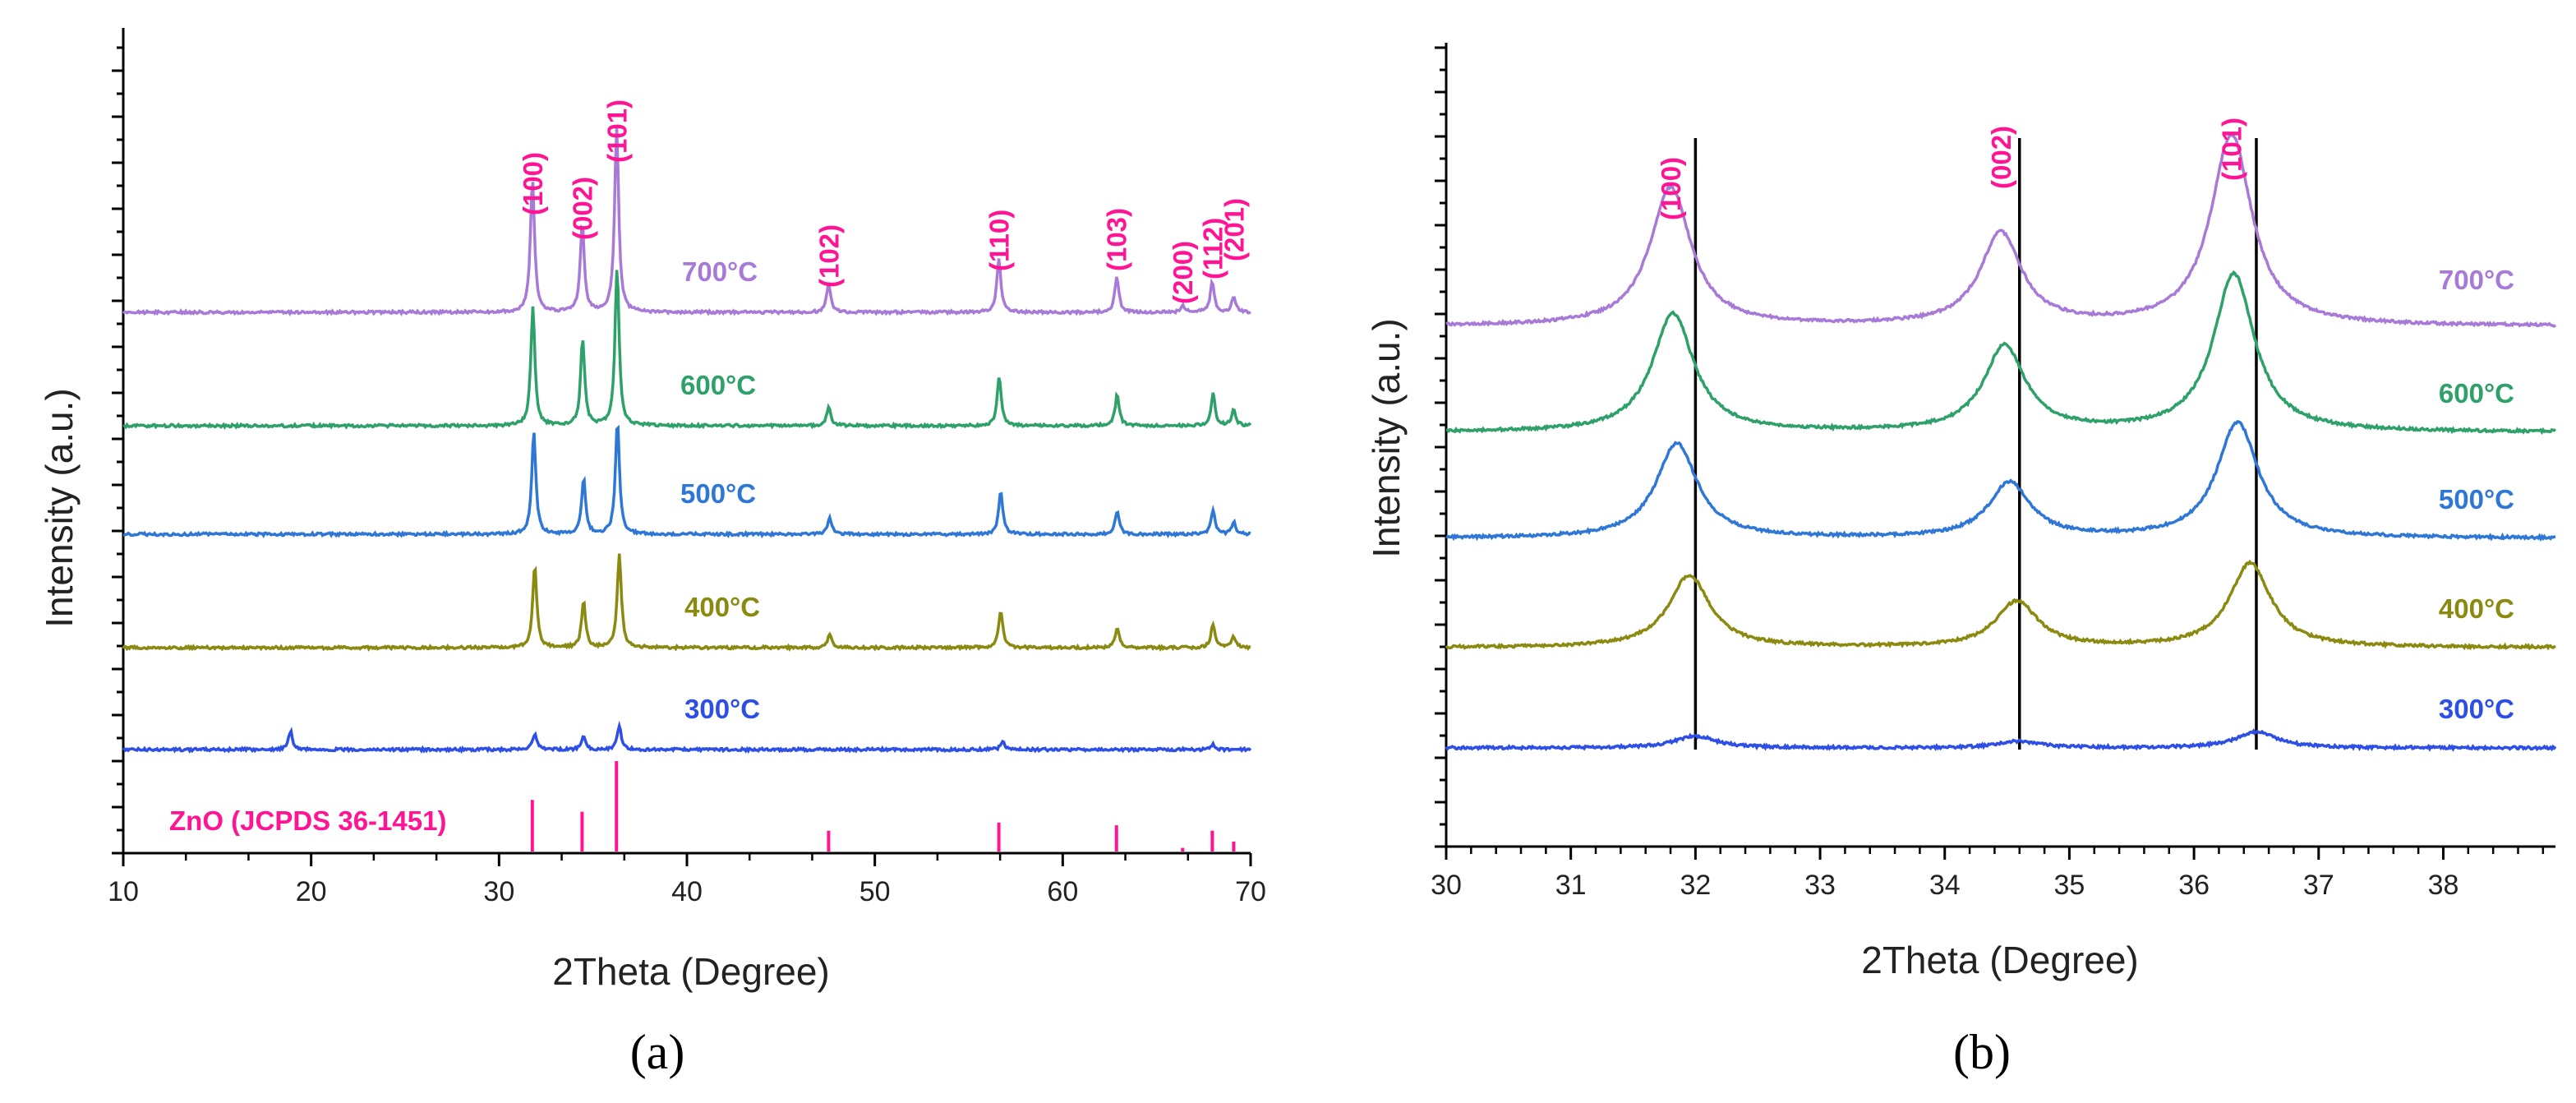  What do you see at coordinates (1062, 891) in the screenshot?
I see `x-tick-label: 60` at bounding box center [1062, 891].